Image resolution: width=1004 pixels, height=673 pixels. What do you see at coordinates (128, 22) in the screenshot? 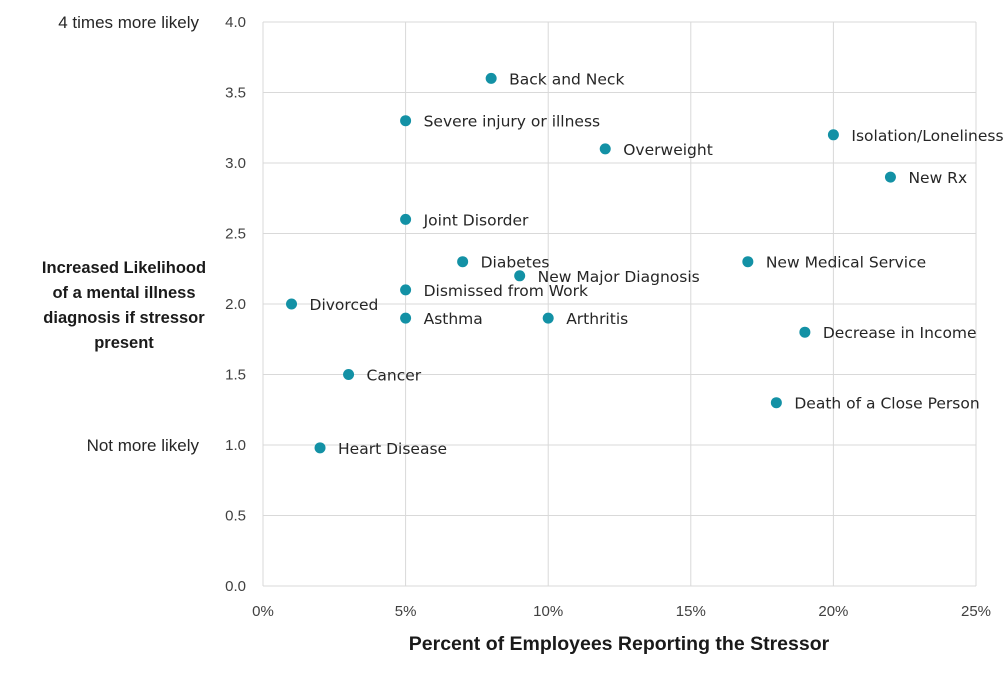
I see `y-annotation: 4 times more likely` at bounding box center [128, 22].